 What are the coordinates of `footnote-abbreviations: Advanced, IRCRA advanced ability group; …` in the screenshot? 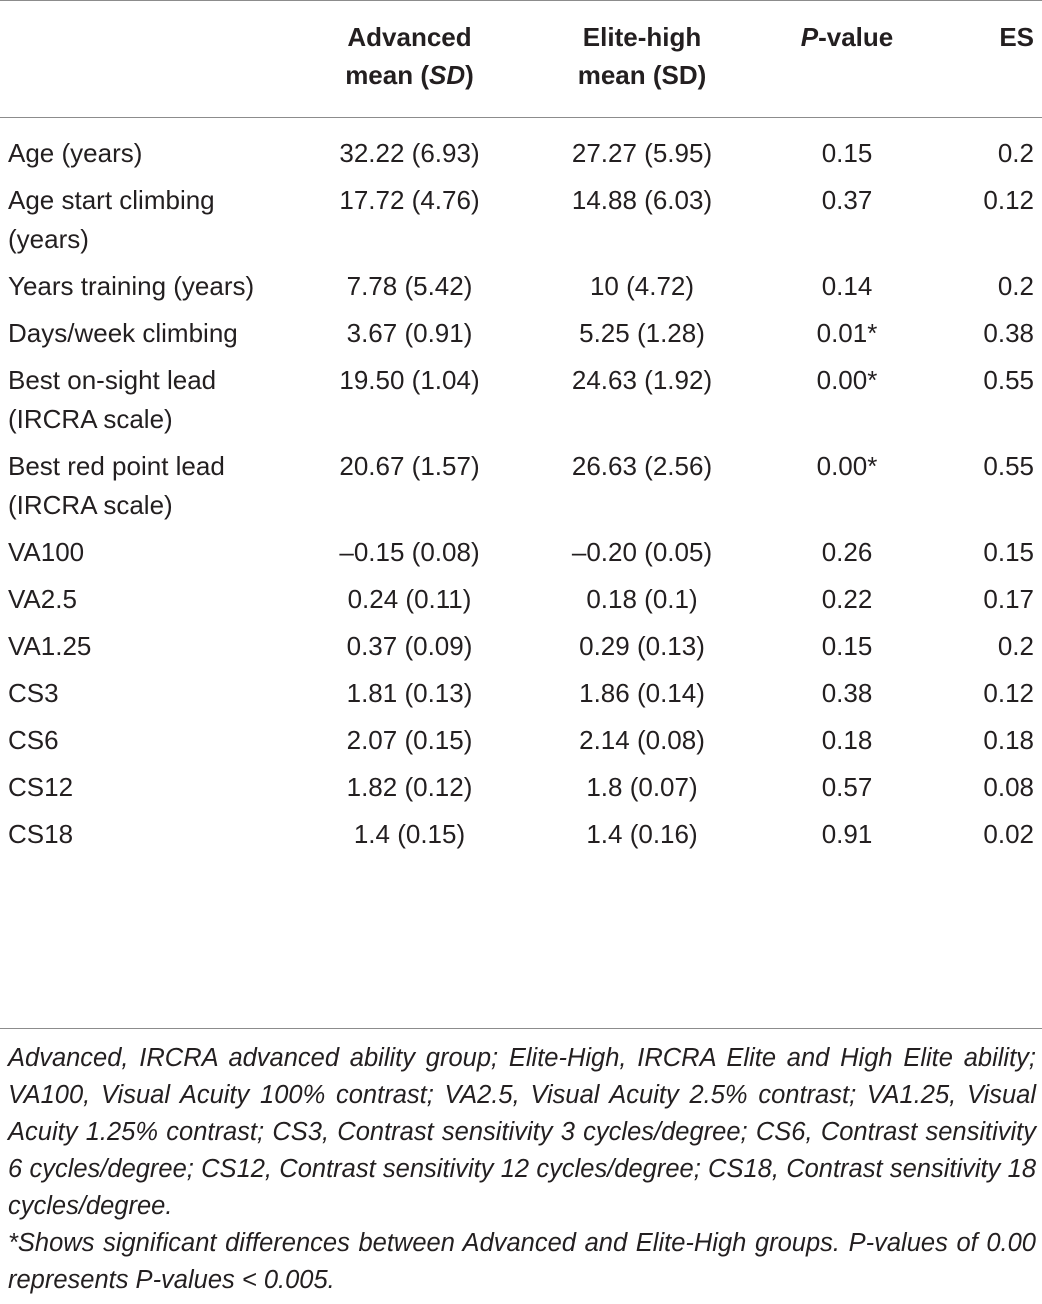 It's located at (522, 1132).